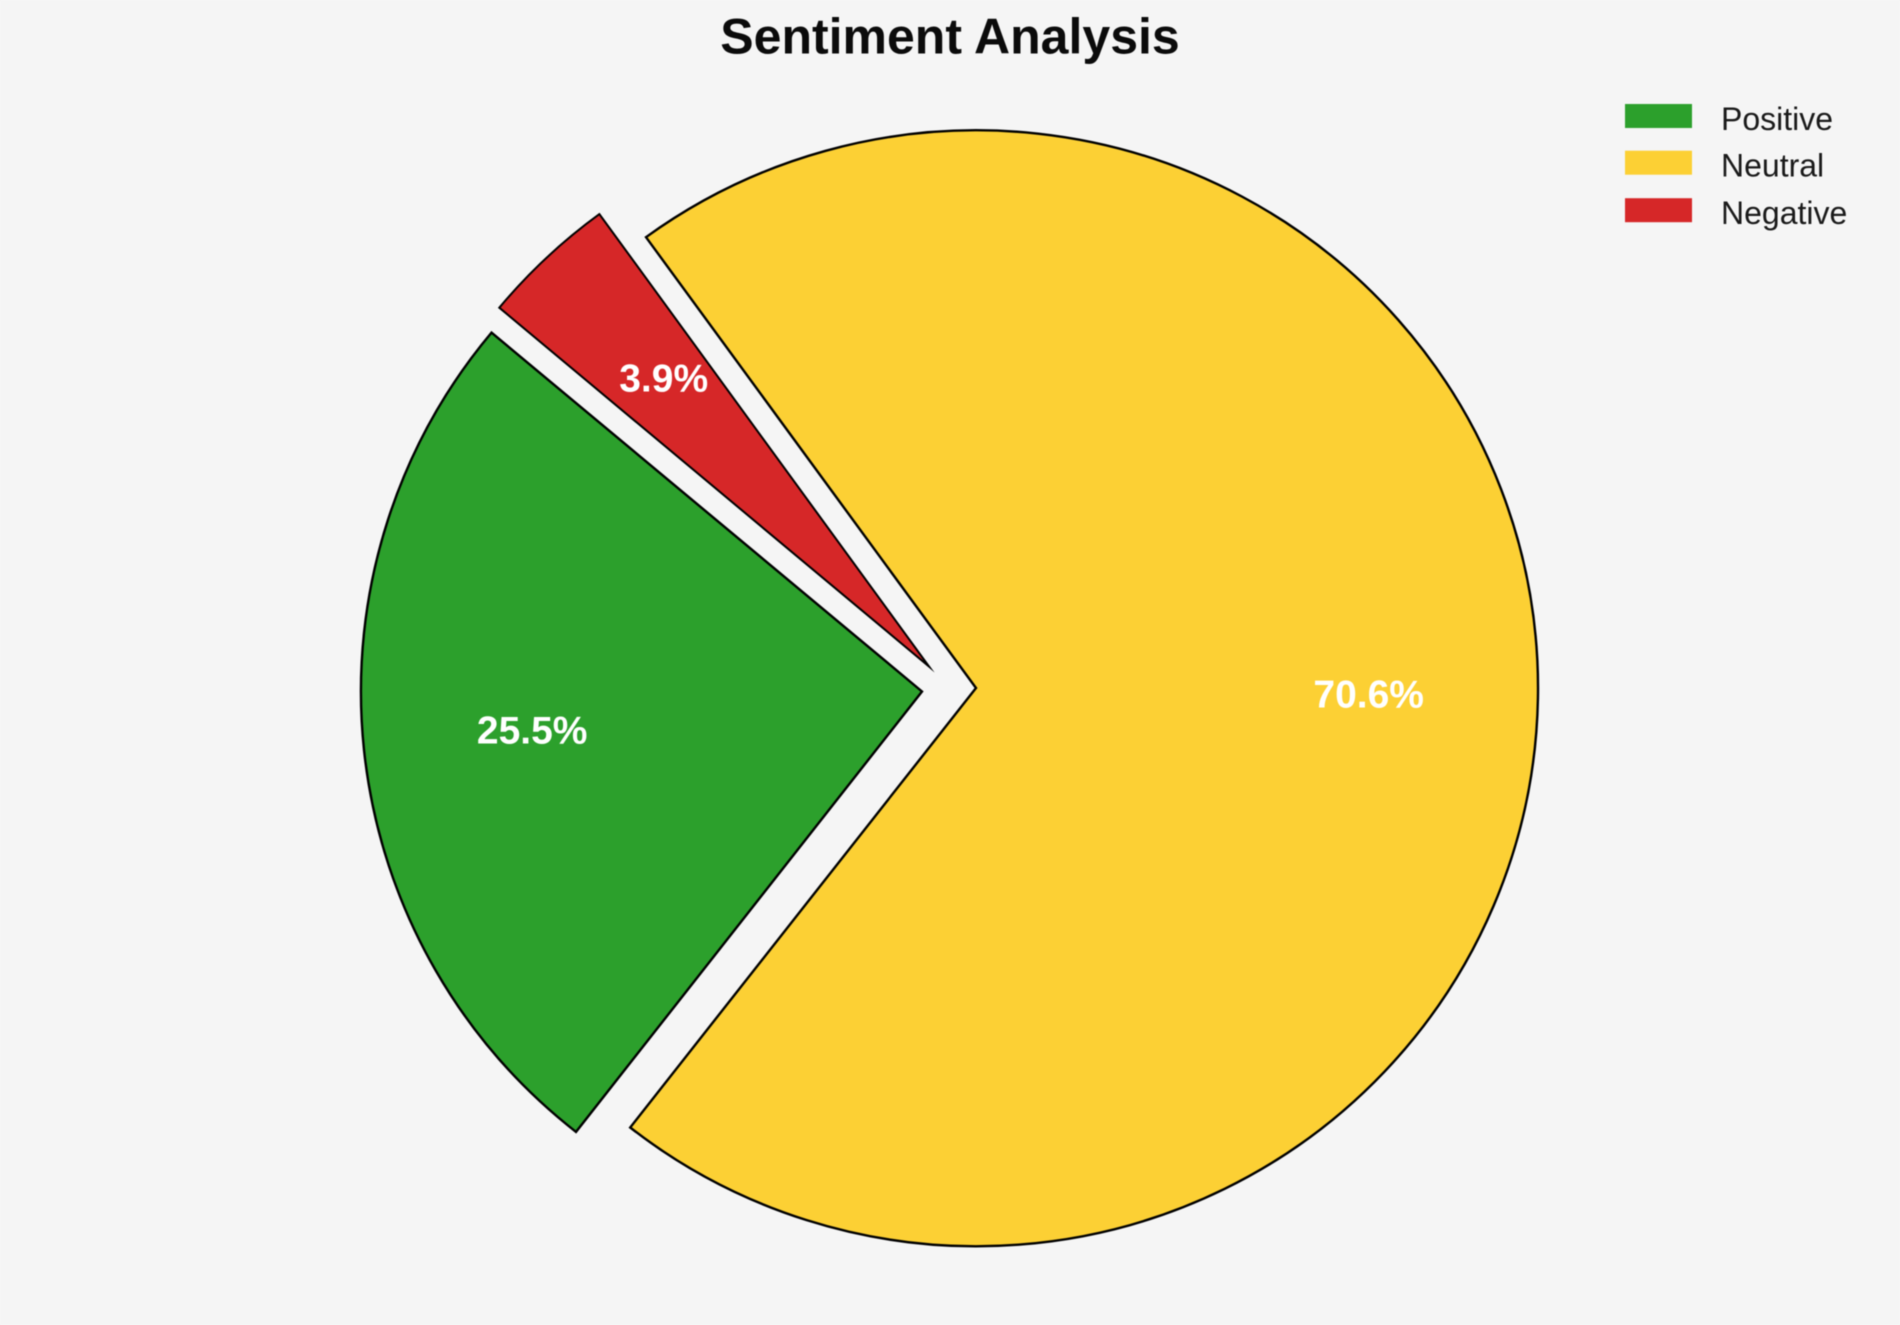 The image size is (1900, 1325). What do you see at coordinates (1772, 166) in the screenshot?
I see `svg-text: Neutral` at bounding box center [1772, 166].